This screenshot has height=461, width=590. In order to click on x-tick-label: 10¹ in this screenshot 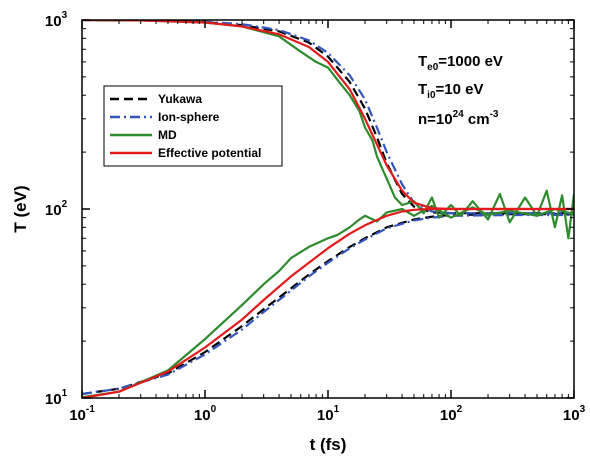, I will do `click(328, 414)`.